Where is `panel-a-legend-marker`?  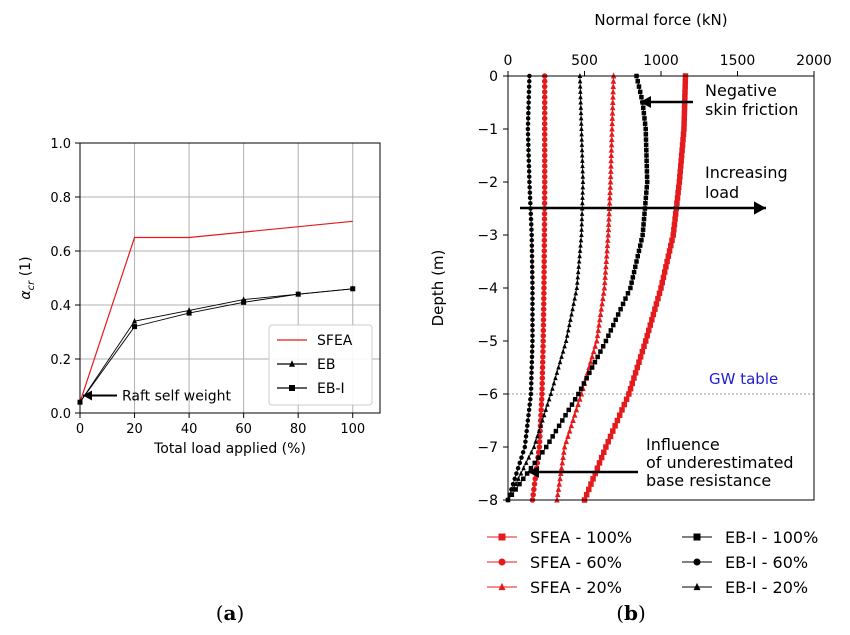
panel-a-legend-marker is located at coordinates (292, 388).